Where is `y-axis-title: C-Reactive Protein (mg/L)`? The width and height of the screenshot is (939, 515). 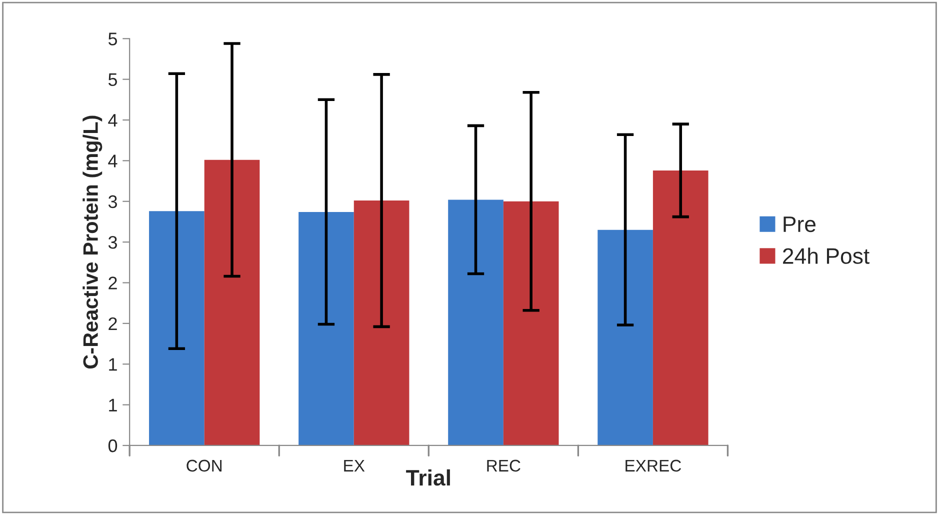
y-axis-title: C-Reactive Protein (mg/L) is located at coordinates (92, 242).